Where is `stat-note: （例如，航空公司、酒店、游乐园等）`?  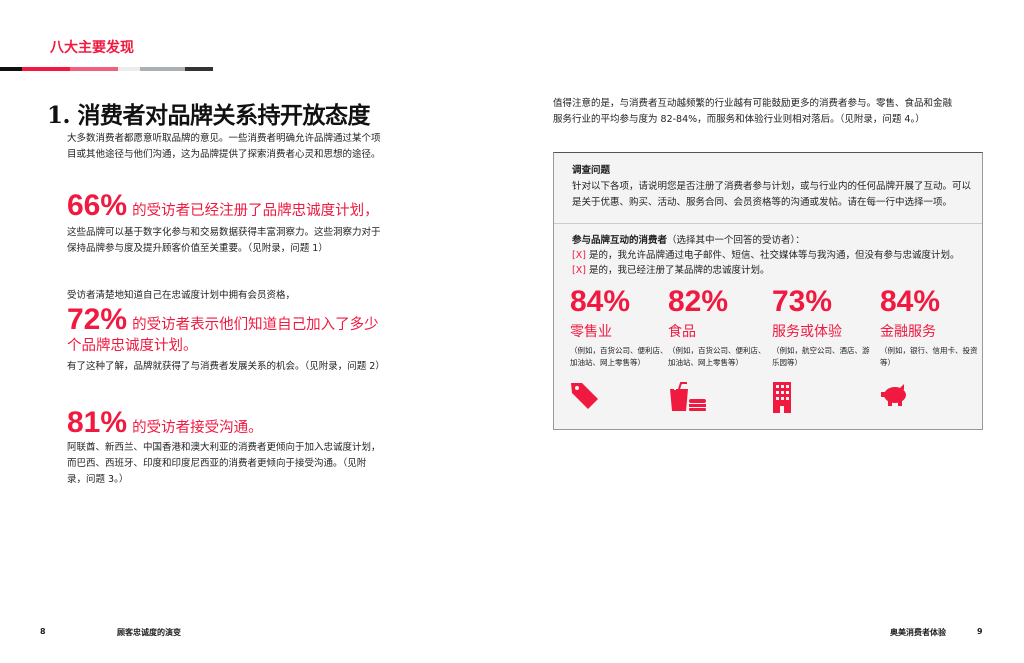 stat-note: （例如，航空公司、酒店、游乐园等） is located at coordinates (821, 356).